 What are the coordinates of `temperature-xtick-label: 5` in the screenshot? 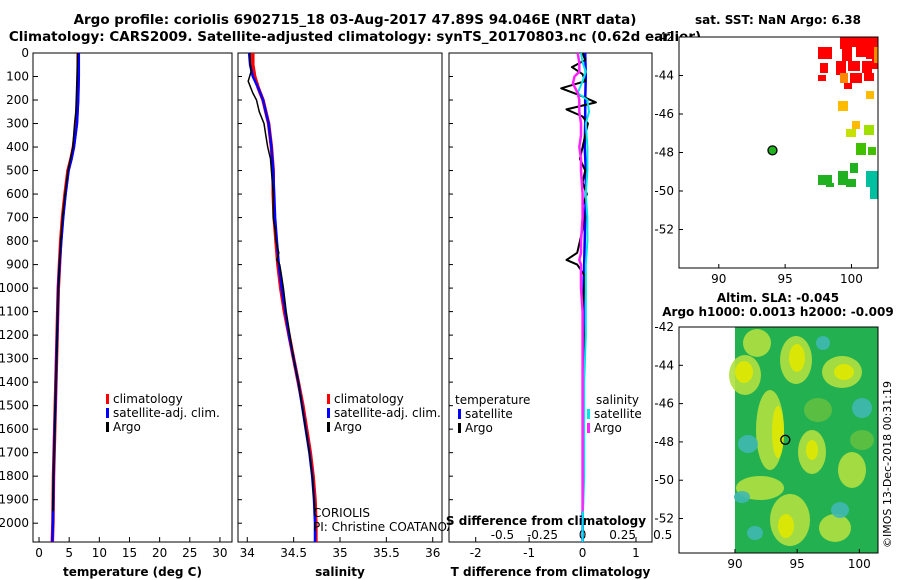 It's located at (69, 553).